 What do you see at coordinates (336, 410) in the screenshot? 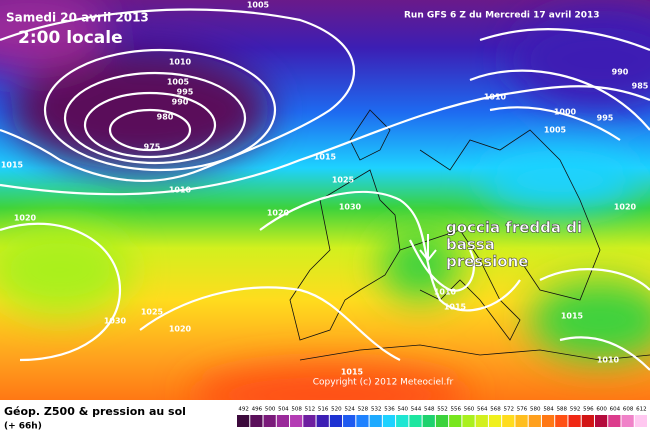
I see `scale-label: 520` at bounding box center [336, 410].